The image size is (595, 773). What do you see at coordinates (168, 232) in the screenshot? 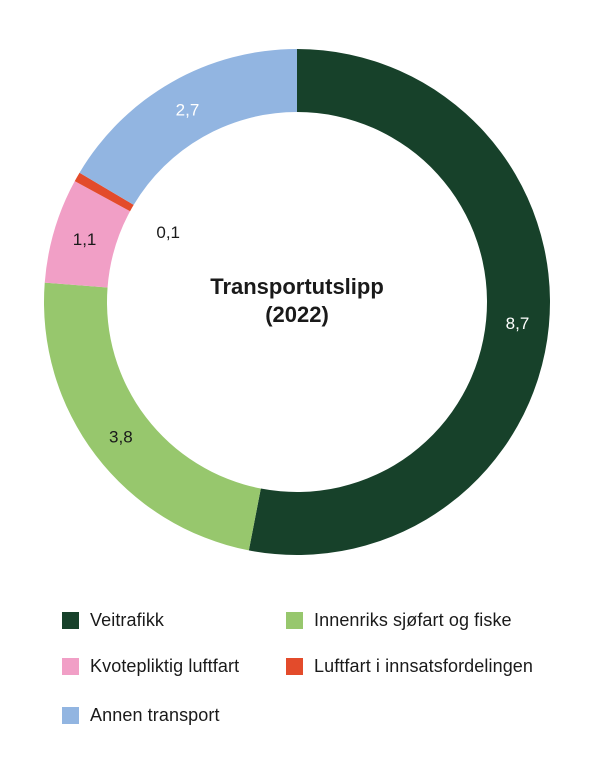
I see `slice-value-luftfart-i-innsatsfordelingen: 0,1` at bounding box center [168, 232].